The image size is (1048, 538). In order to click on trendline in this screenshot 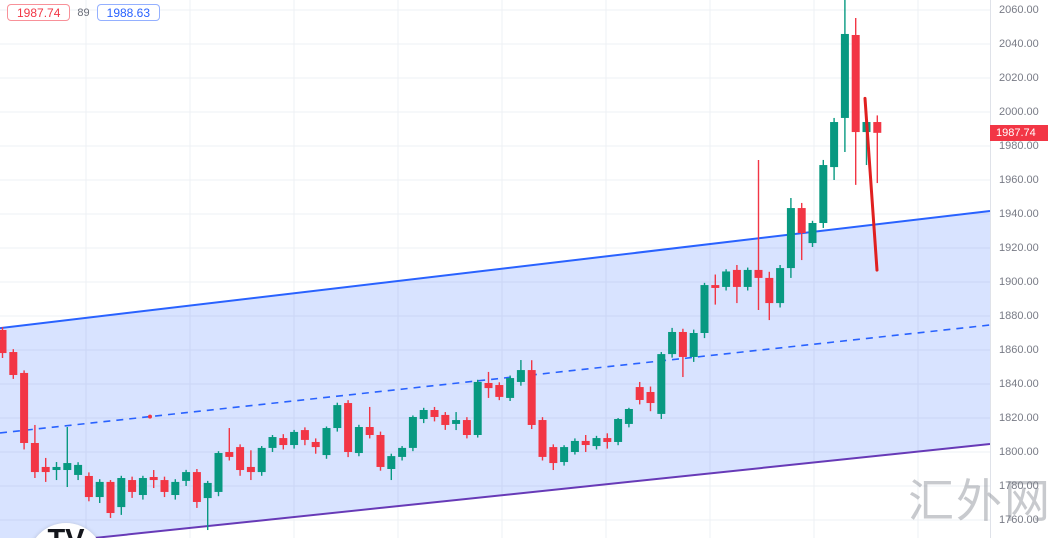, I will do `click(871, 184)`.